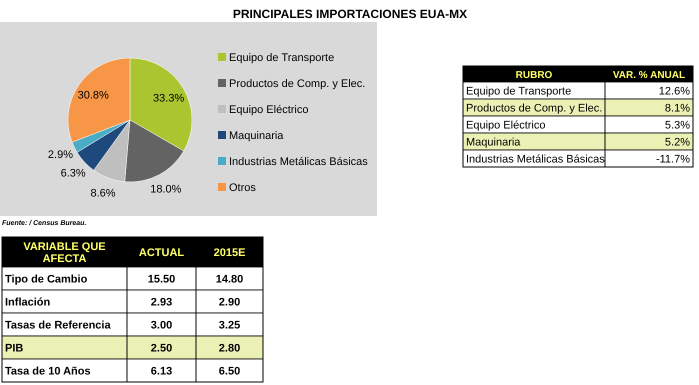  I want to click on category-label: Industrias Metálicas Básicas, so click(536, 160).